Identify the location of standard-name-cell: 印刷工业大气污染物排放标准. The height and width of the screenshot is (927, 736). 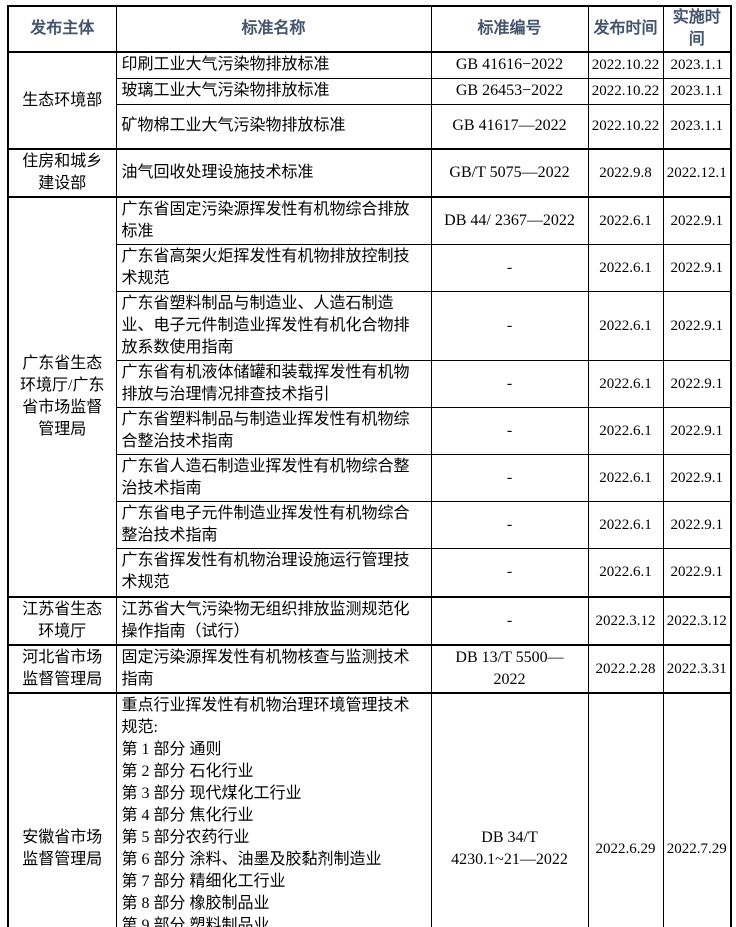
(273, 65).